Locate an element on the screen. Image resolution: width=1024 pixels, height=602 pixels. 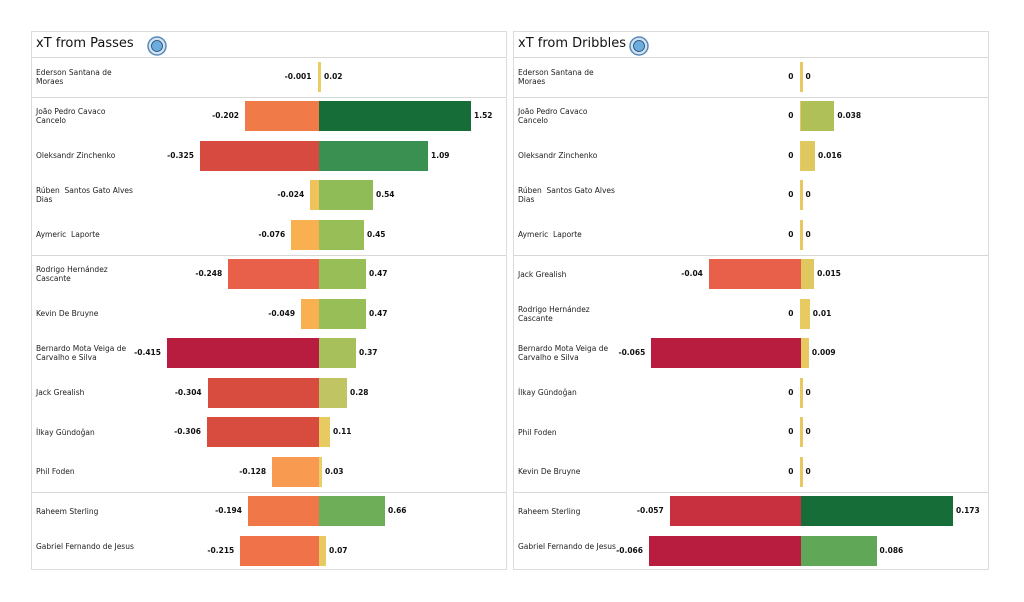
value-label: -0.049 is located at coordinates (282, 313).